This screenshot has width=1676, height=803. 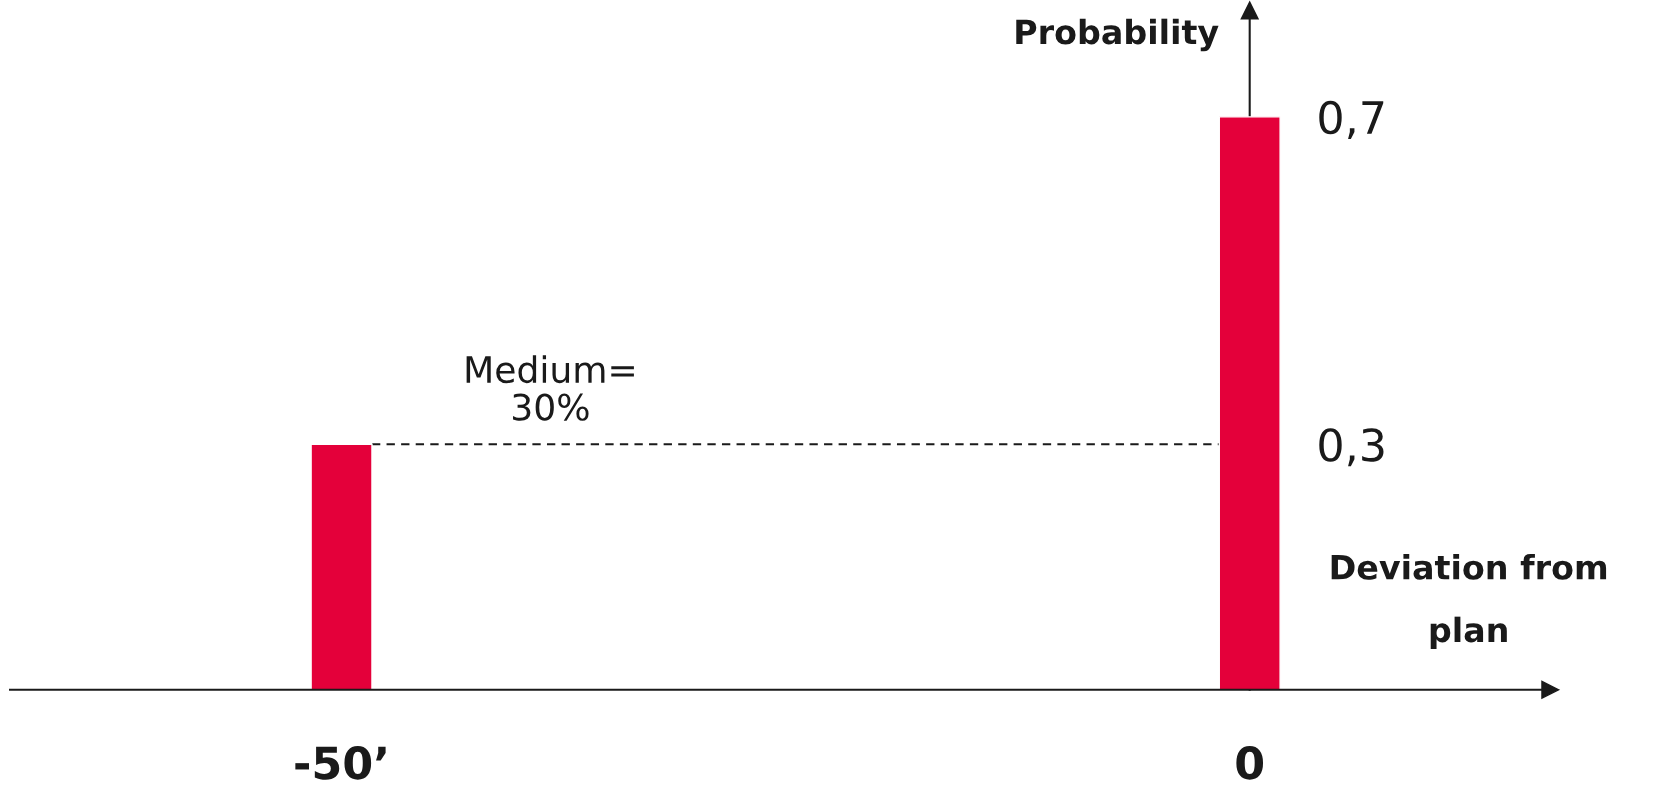 I want to click on x-tick-label: -50’, so click(x=340, y=763).